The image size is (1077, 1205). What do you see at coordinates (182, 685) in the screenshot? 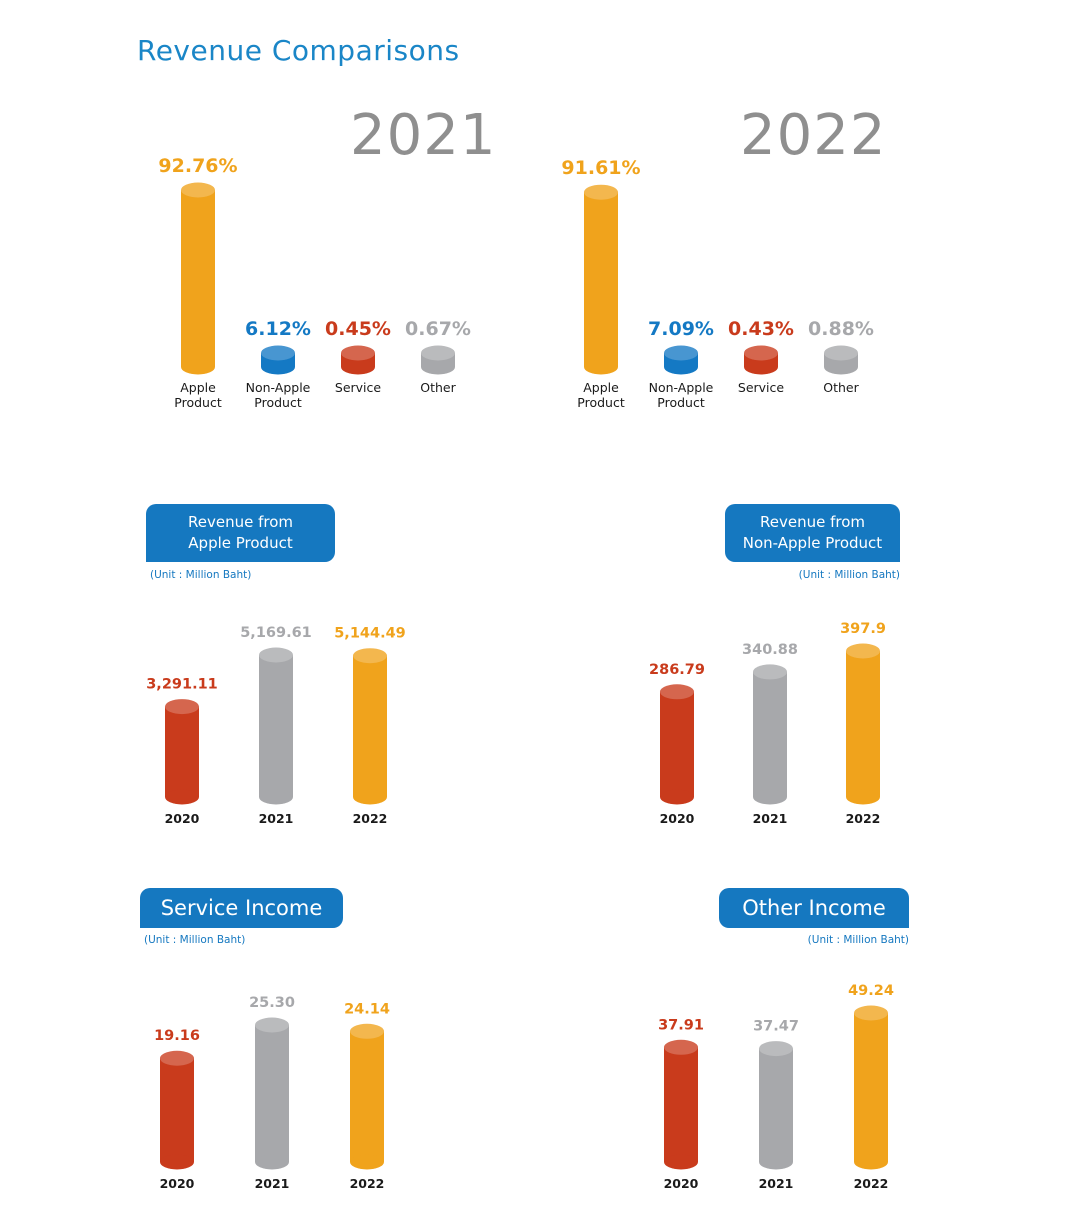
I see `value-label-apple-product-0: 3,291.11` at bounding box center [182, 685].